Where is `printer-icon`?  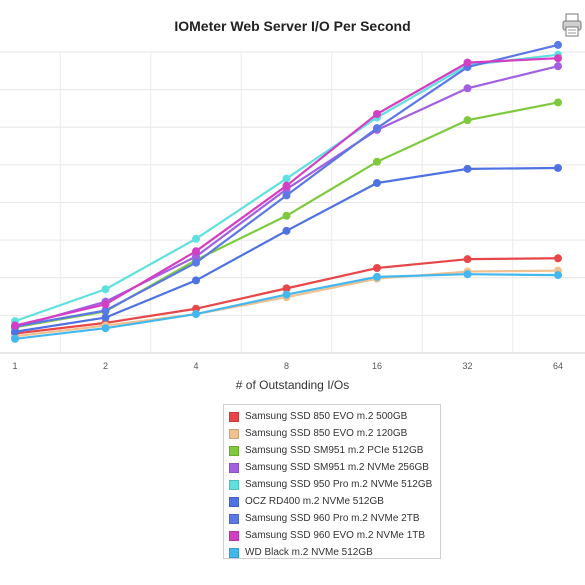
printer-icon is located at coordinates (572, 25).